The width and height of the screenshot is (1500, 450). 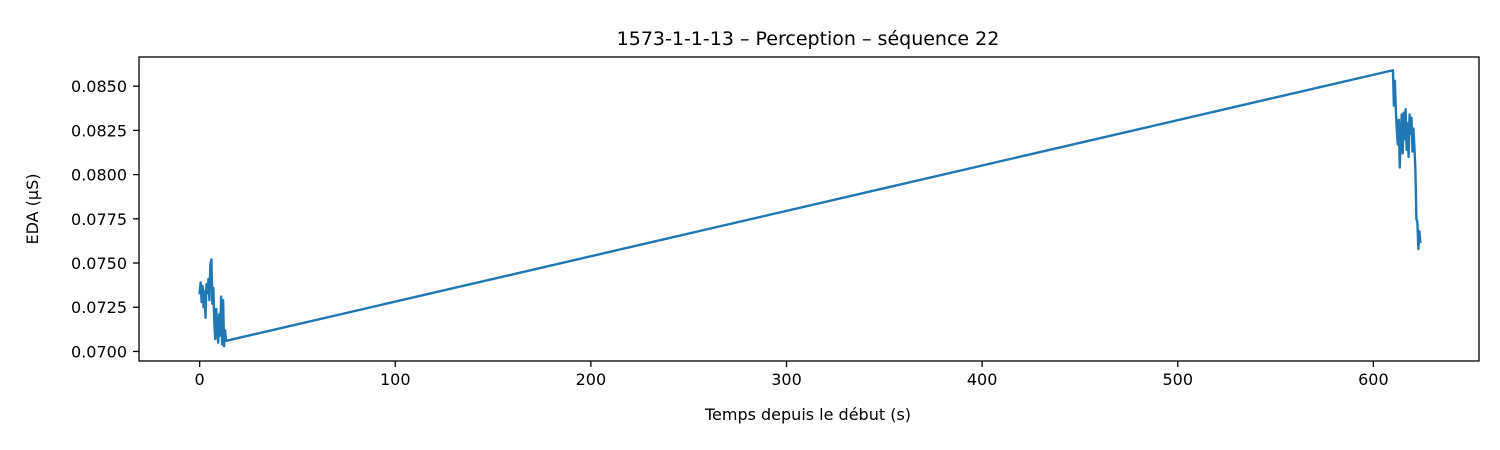 I want to click on x-tick-label: 200, so click(x=591, y=379).